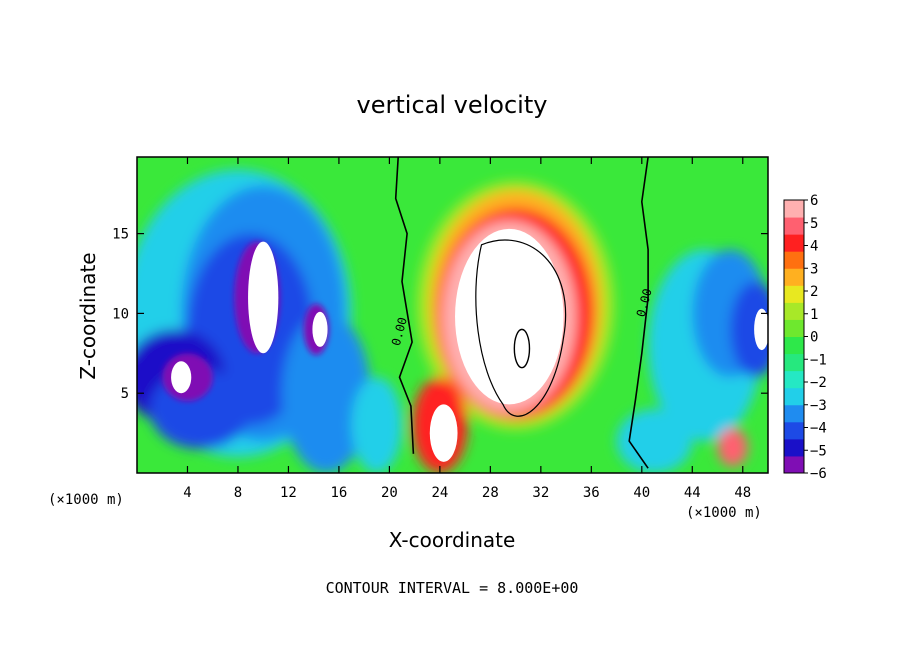  Describe the element at coordinates (288, 493) in the screenshot. I see `x-tick-label: 12` at that location.